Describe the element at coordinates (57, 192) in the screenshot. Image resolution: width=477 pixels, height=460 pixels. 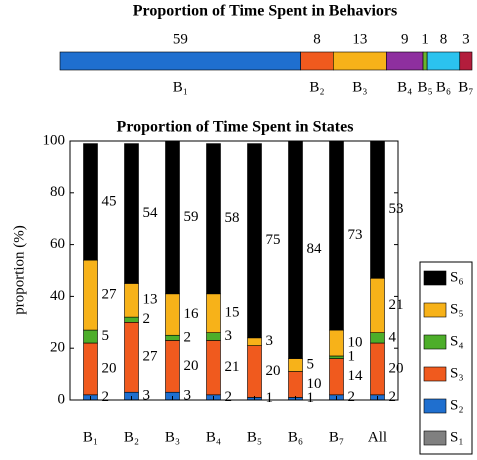
I see `y-tick-label: 80` at that location.